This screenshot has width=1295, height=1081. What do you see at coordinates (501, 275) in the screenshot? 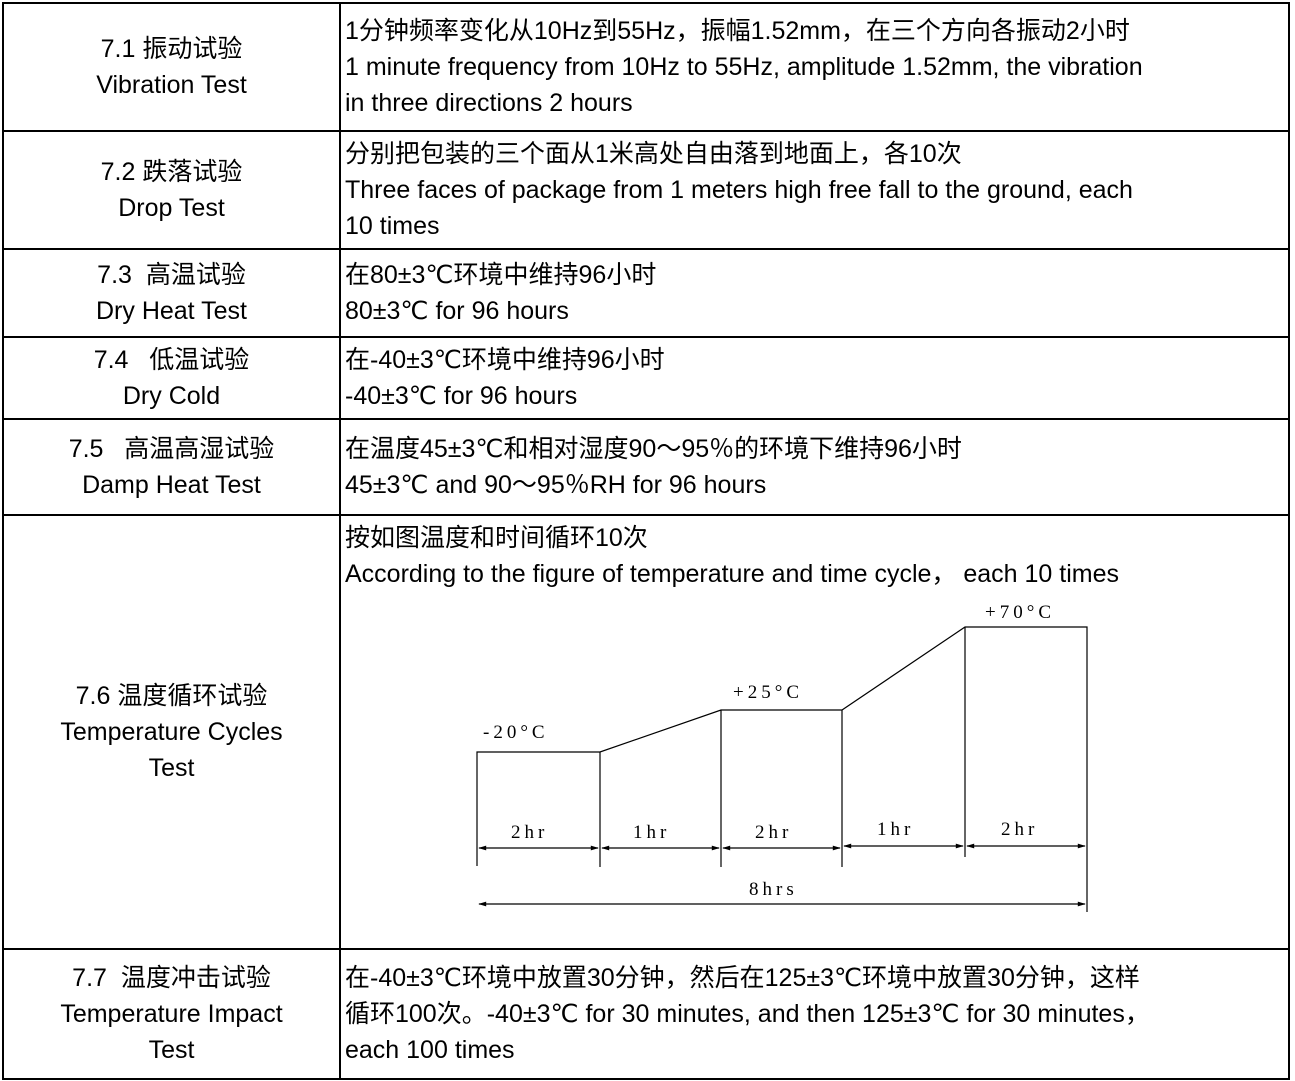
I see `description-line: 在80±3℃环境中维持96小时` at bounding box center [501, 275].